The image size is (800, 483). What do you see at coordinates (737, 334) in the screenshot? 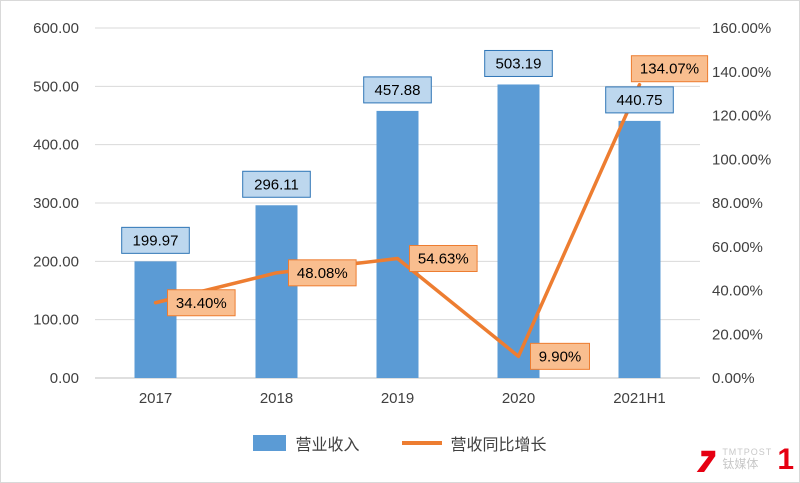
I see `right-axis-tick-label: 20.00%` at bounding box center [737, 334].